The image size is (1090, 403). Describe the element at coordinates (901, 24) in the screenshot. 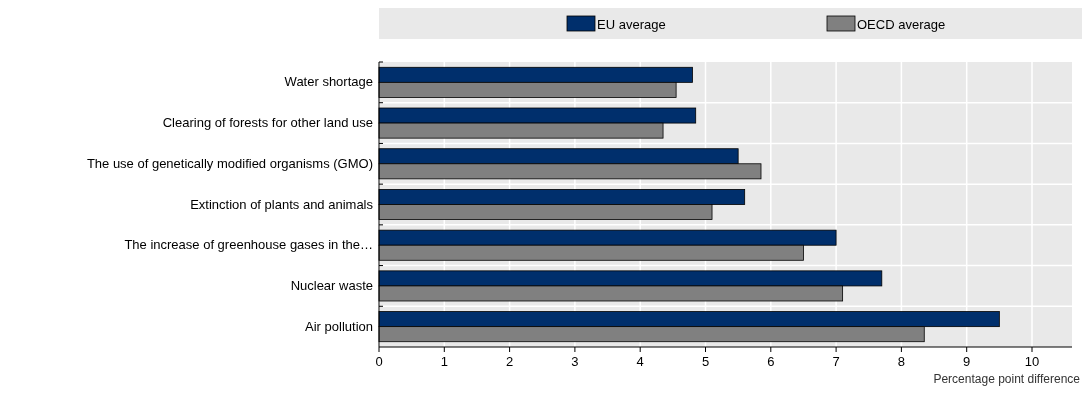

I see `legend-label: OECD average` at that location.